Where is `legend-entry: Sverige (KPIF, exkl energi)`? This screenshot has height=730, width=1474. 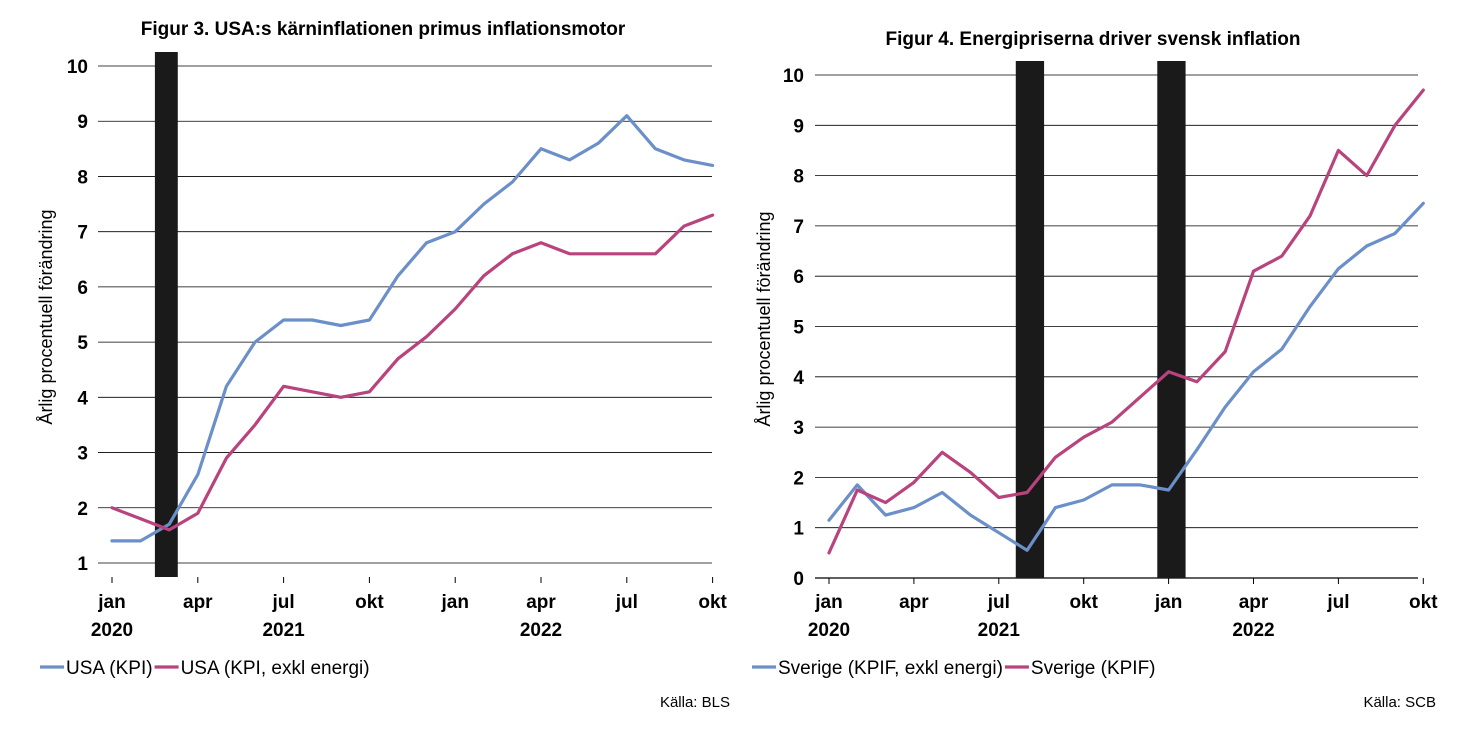
legend-entry: Sverige (KPIF, exkl energi) is located at coordinates (890, 668).